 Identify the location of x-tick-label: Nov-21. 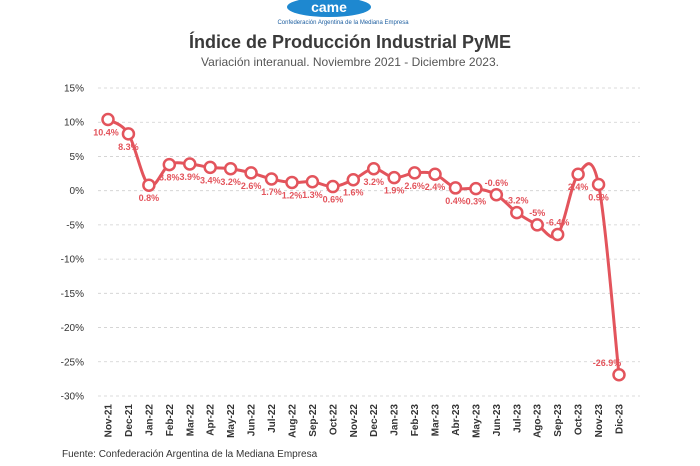
(109, 421).